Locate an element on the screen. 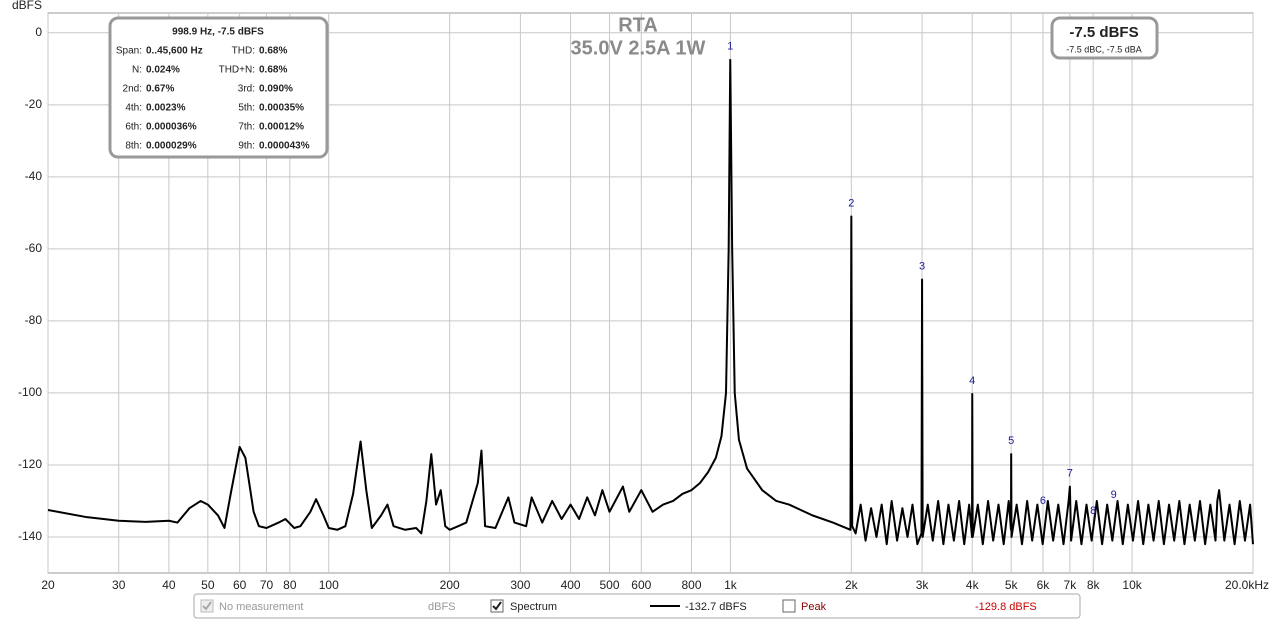 Image resolution: width=1276 pixels, height=621 pixels. y-tick-label: -20 is located at coordinates (34, 104).